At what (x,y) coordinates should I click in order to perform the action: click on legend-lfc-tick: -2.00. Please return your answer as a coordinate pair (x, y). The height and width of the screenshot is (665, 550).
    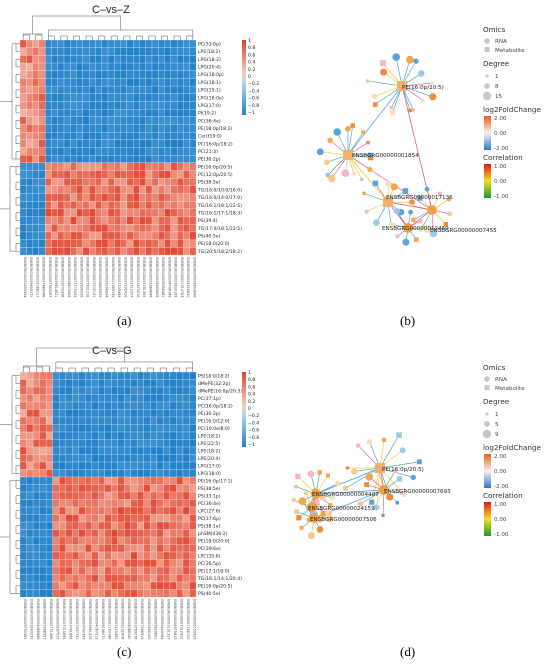
    Looking at the image, I should click on (501, 149).